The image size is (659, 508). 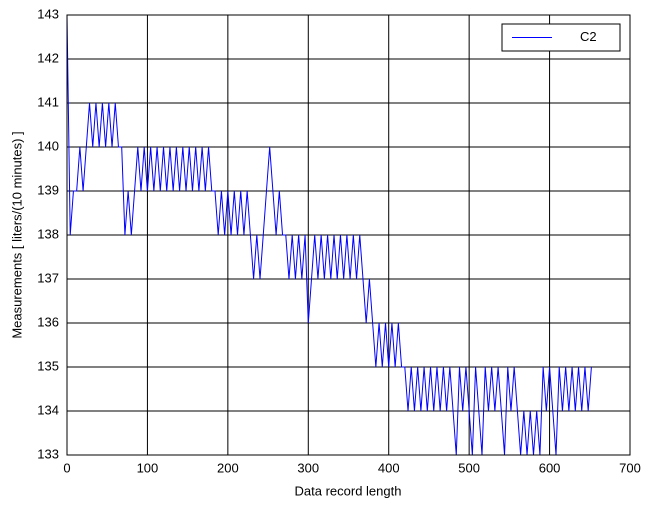 What do you see at coordinates (389, 467) in the screenshot?
I see `x-tick-label: 400` at bounding box center [389, 467].